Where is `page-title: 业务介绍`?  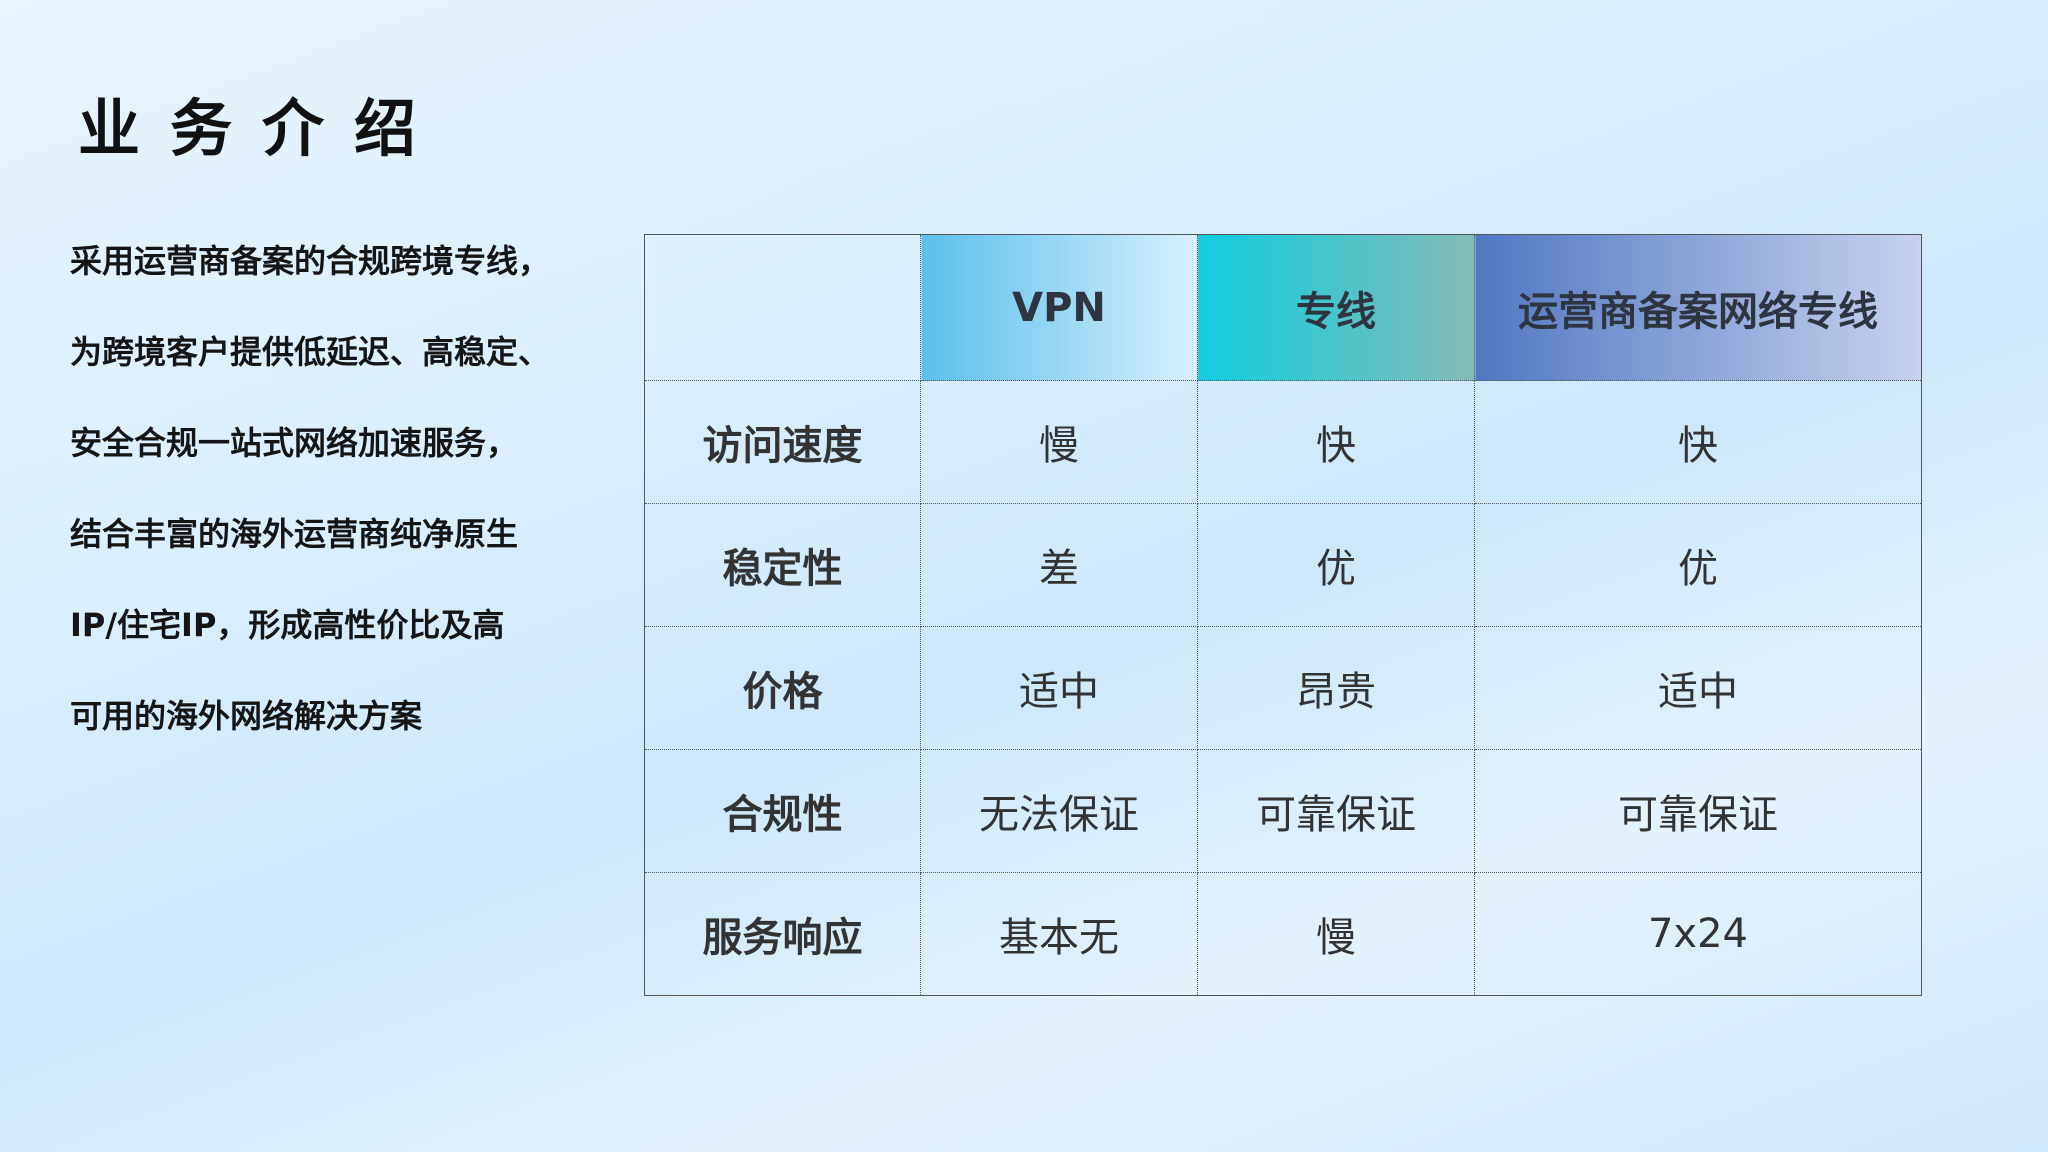
page-title: 业务介绍 is located at coordinates (262, 128).